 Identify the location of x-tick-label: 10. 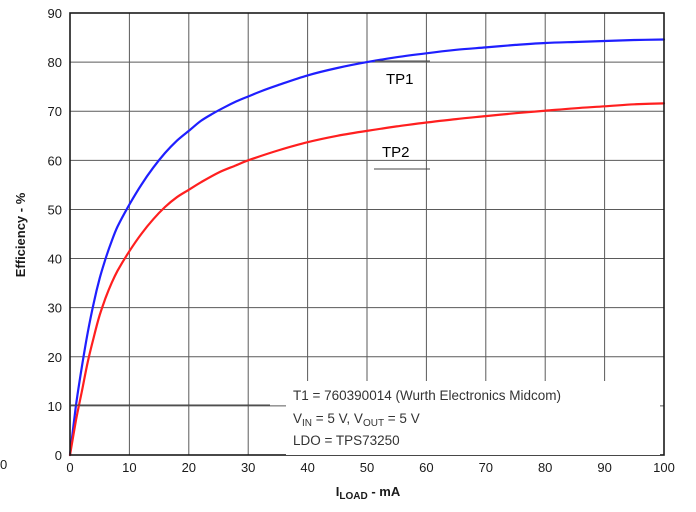
(129, 467).